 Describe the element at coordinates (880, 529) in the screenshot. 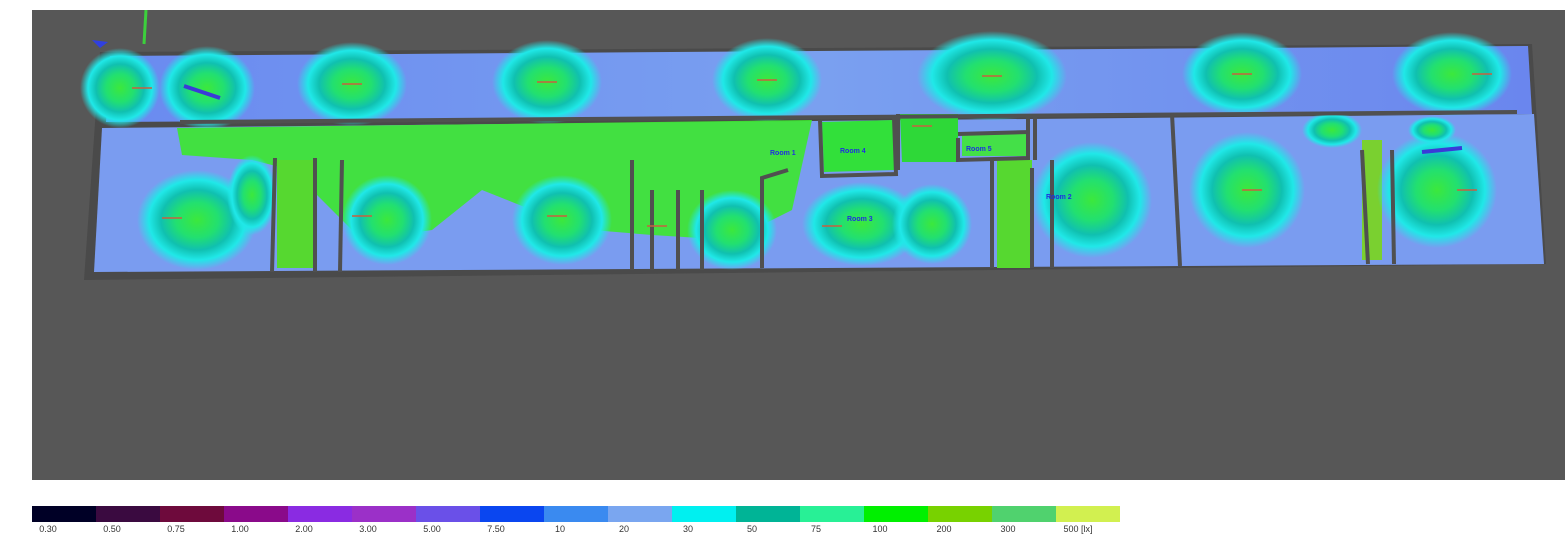

I see `legend-tick-label: 100` at that location.